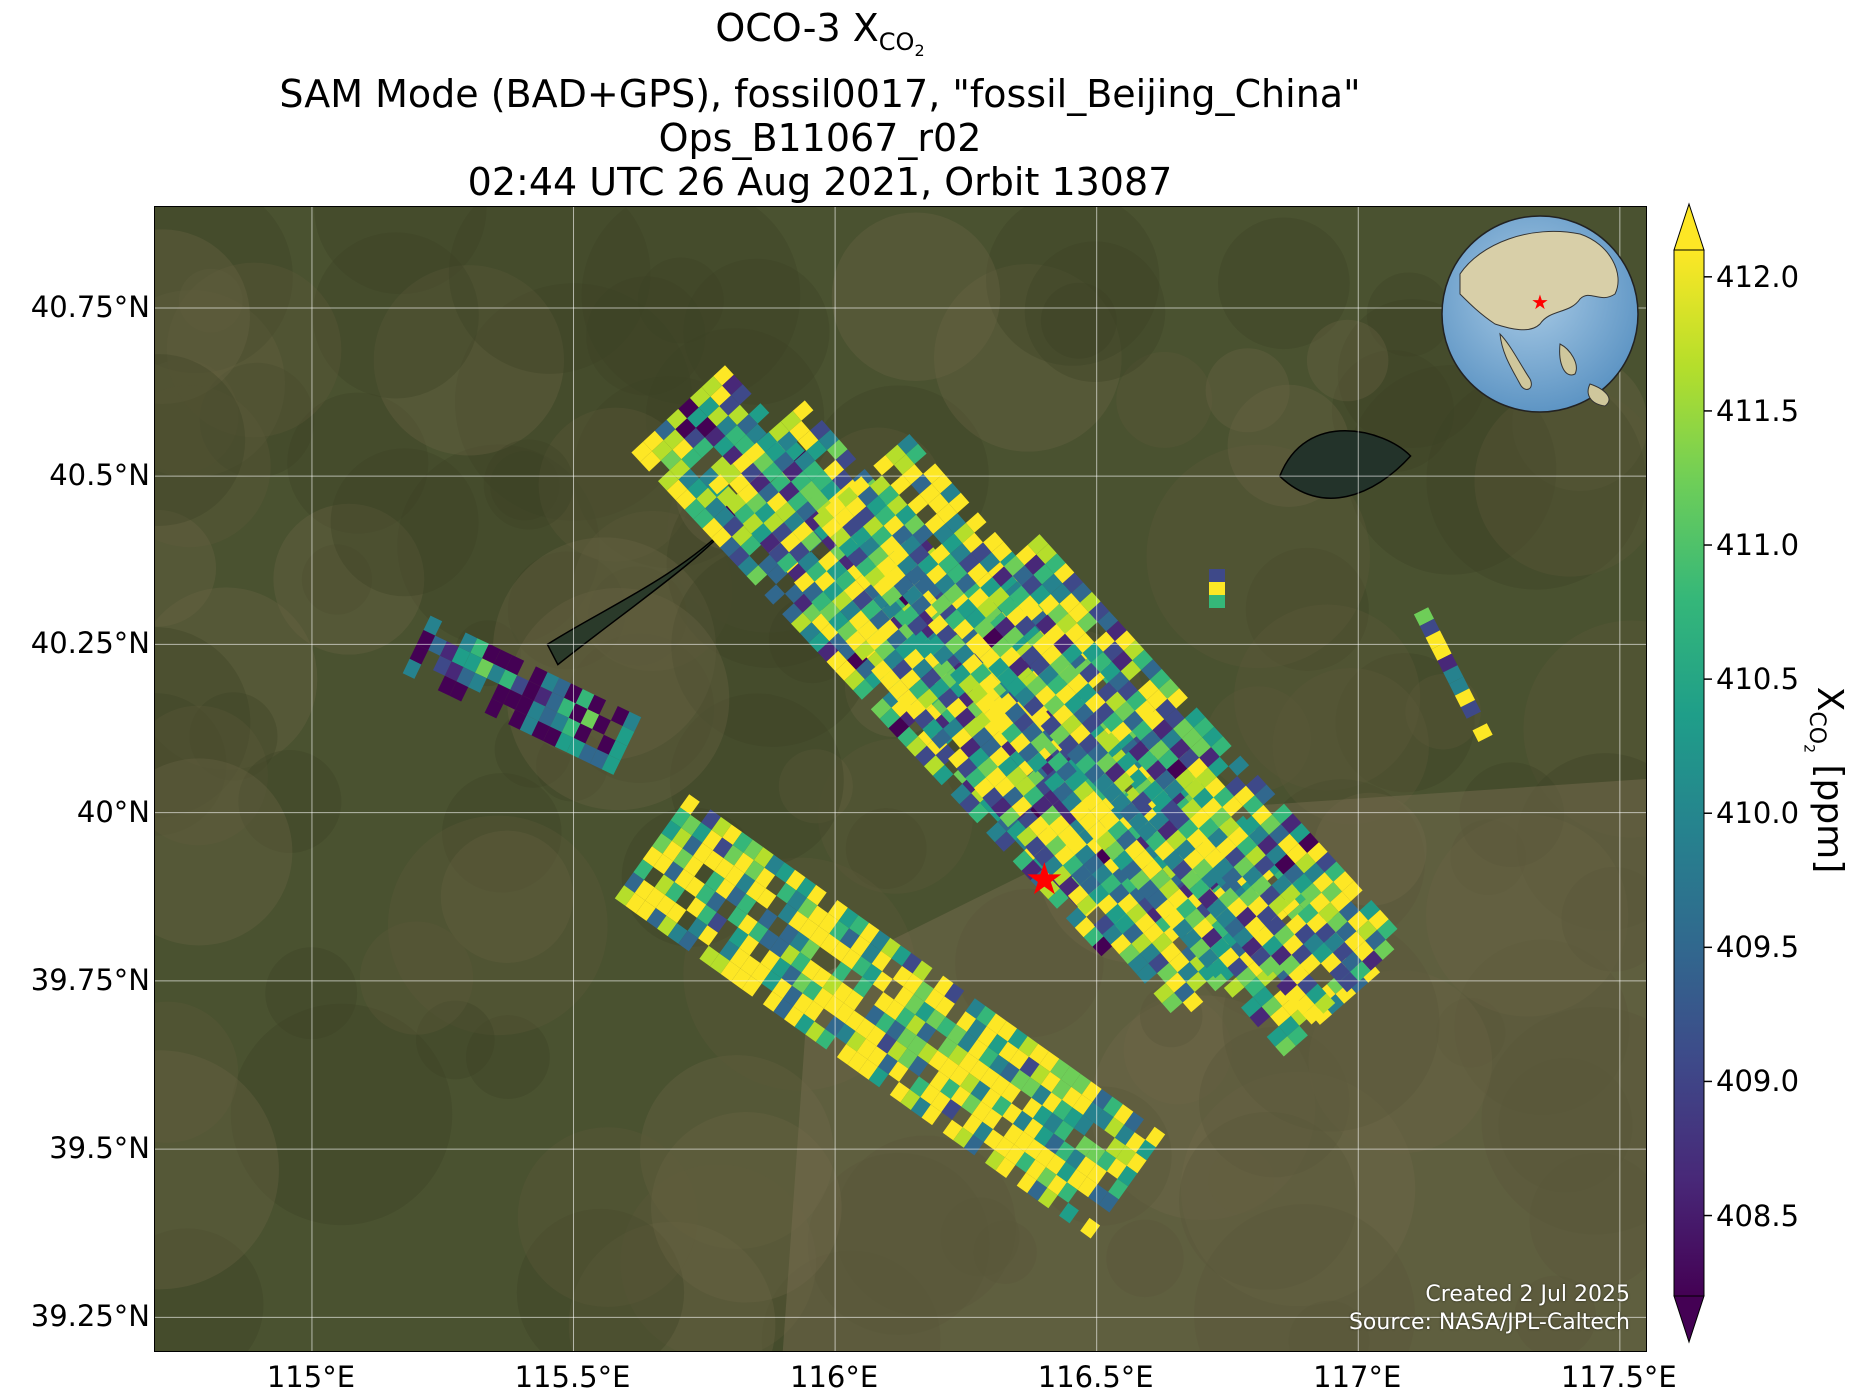  I want to click on title-line-4: 02:44 UTC 26 Aug 2021, Orbit 13087, so click(820, 182).